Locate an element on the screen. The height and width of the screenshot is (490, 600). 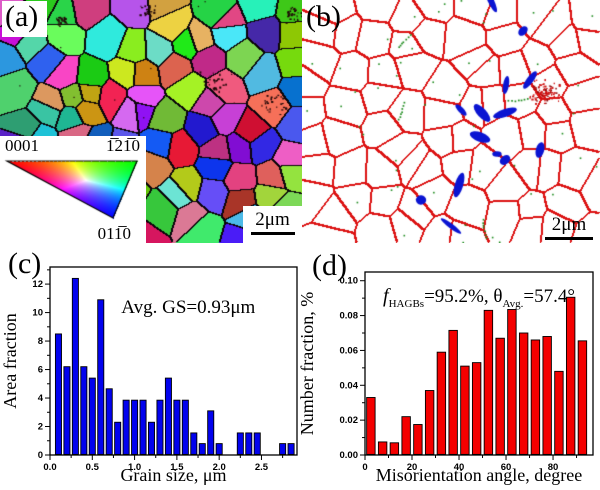
svg-text: 0.04 is located at coordinates (349, 385).